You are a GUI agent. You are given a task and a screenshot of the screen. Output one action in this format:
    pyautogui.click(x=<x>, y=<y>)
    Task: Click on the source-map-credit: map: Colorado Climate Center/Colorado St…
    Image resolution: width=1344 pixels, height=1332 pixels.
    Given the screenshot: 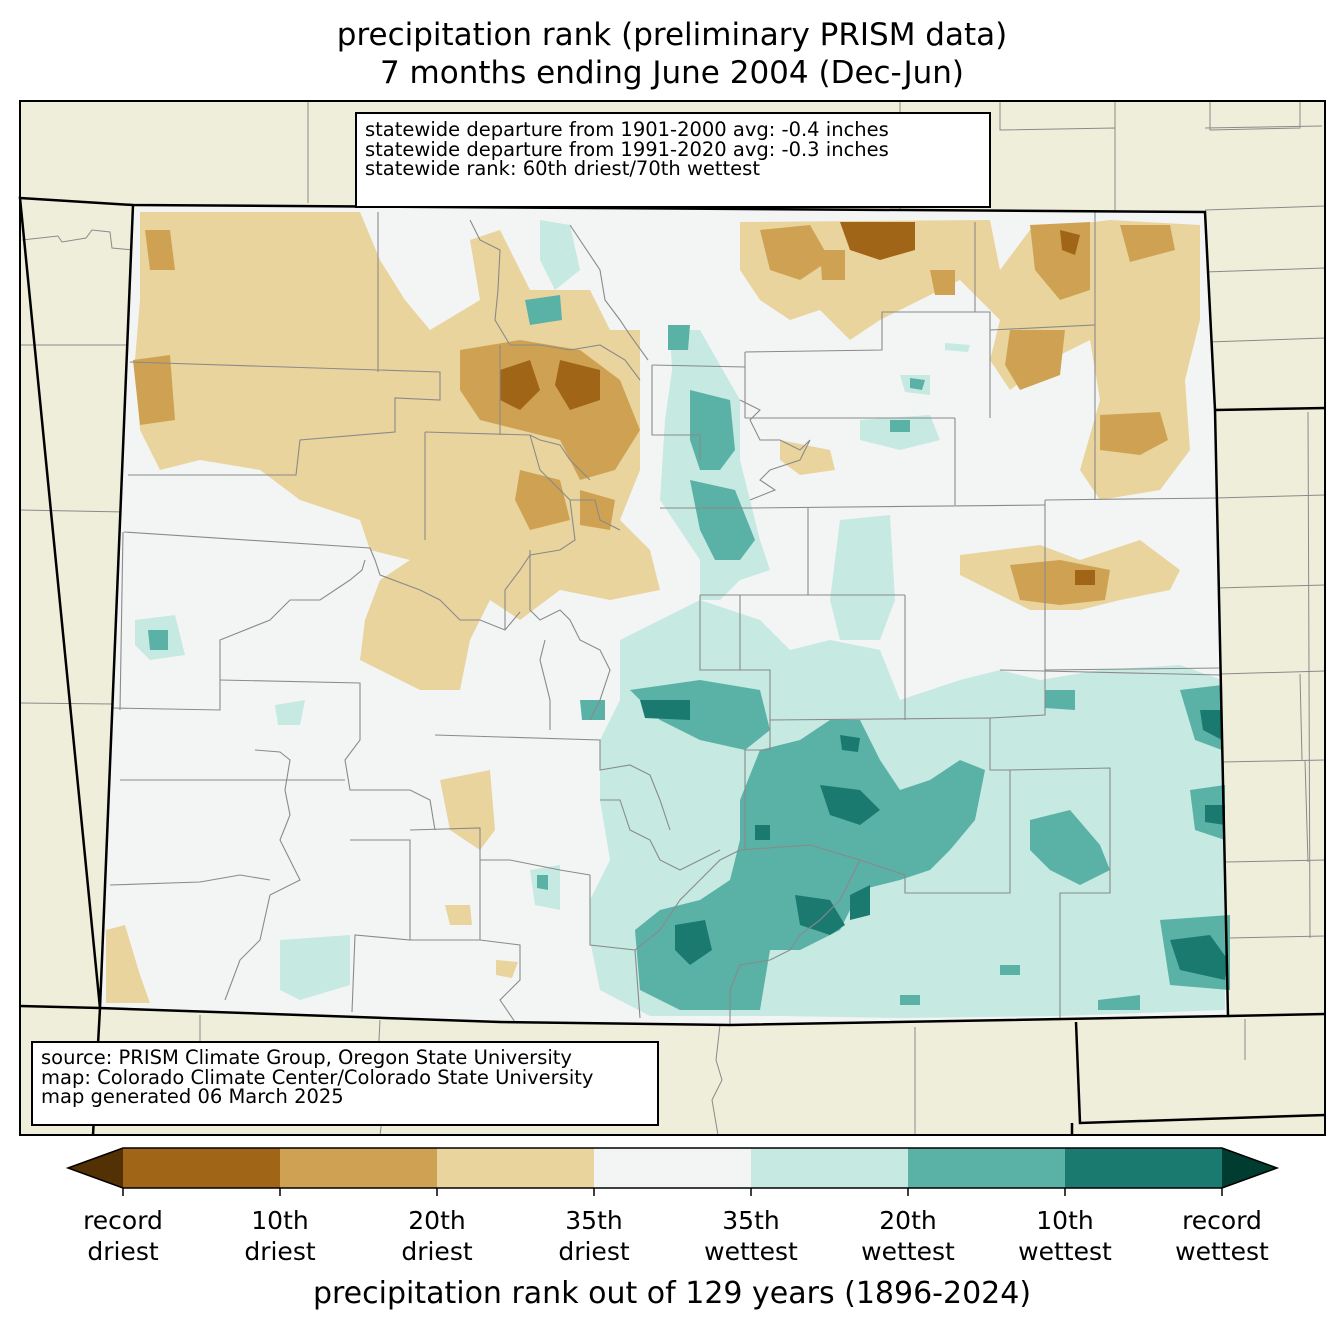 What is the action you would take?
    pyautogui.click(x=317, y=1077)
    